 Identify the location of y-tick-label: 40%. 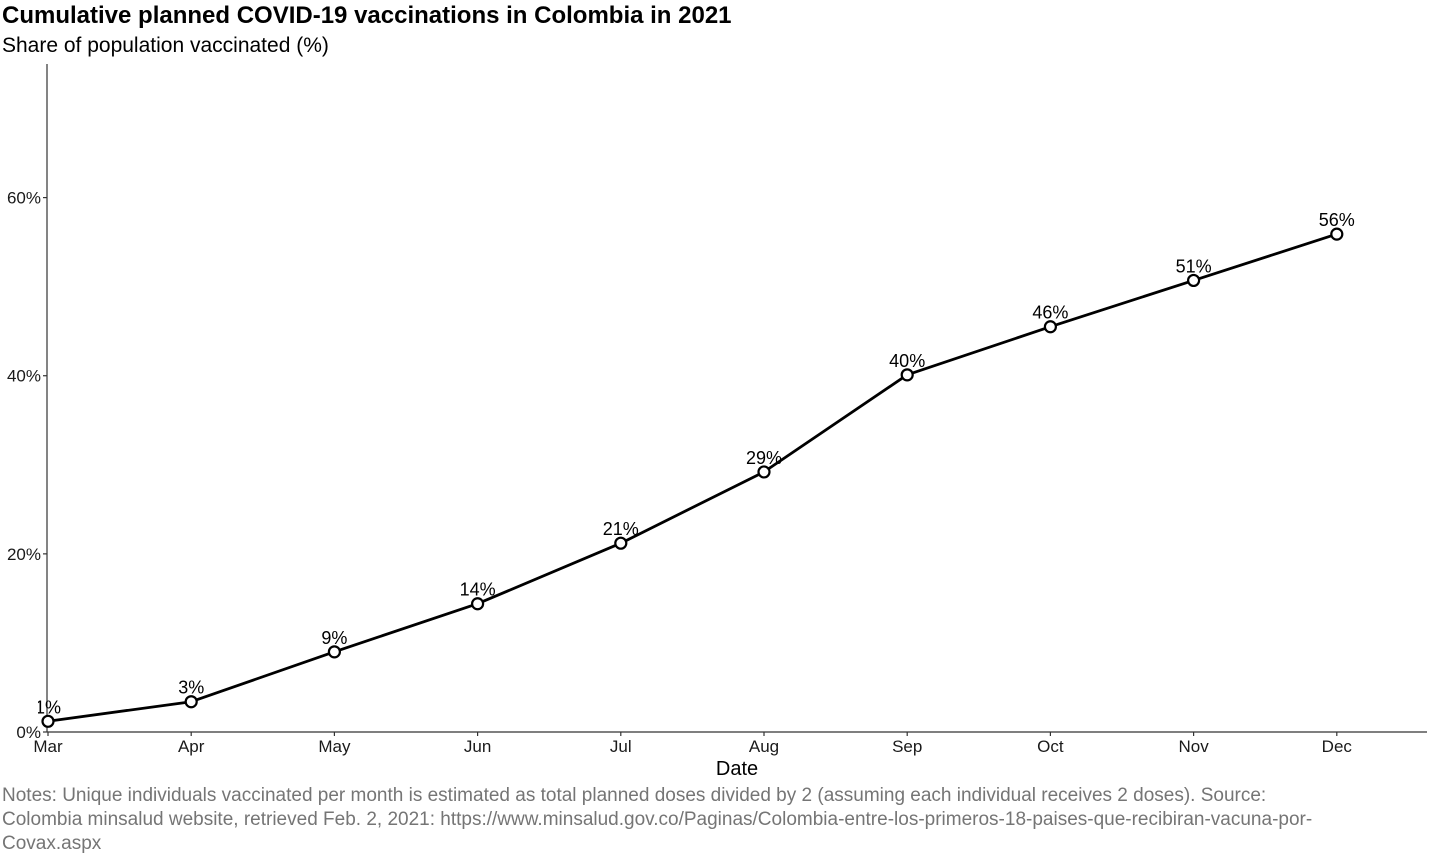
(24, 376).